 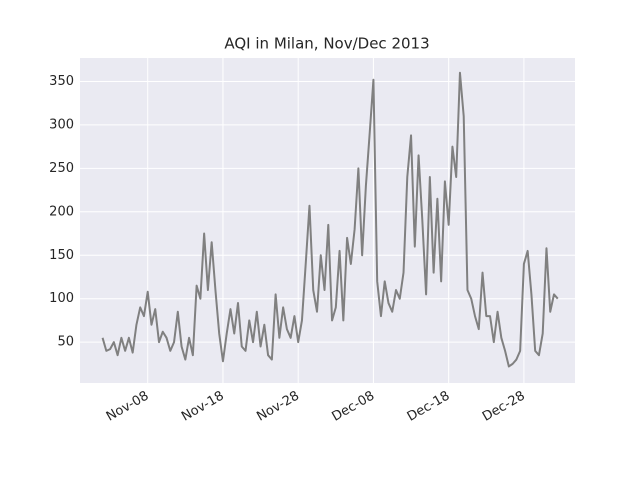 I want to click on y-tick-label: 200, so click(x=61, y=211).